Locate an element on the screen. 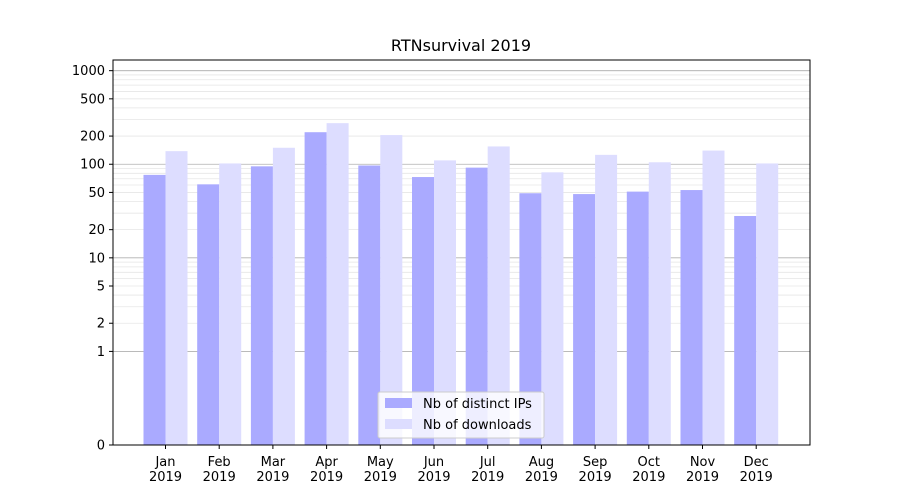 This screenshot has height=500, width=900. chart-title: RTNsurvival 2019 is located at coordinates (461, 45).